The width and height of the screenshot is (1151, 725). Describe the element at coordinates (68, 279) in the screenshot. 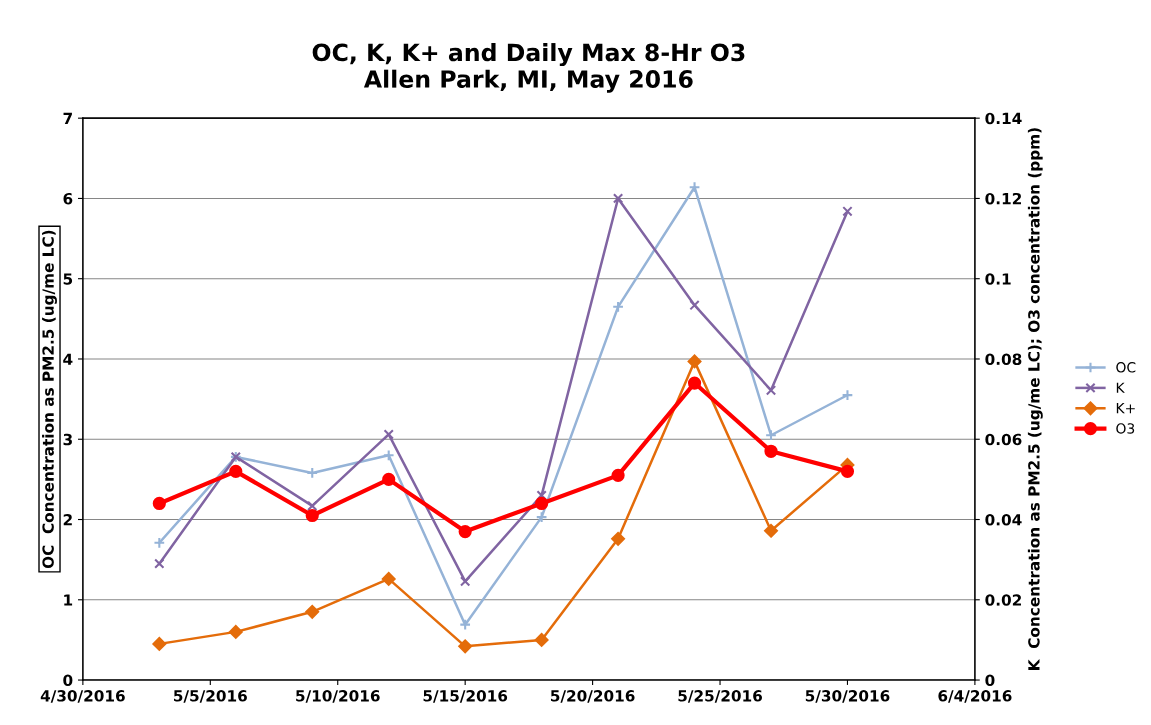

I see `y-tick-label: 5` at that location.